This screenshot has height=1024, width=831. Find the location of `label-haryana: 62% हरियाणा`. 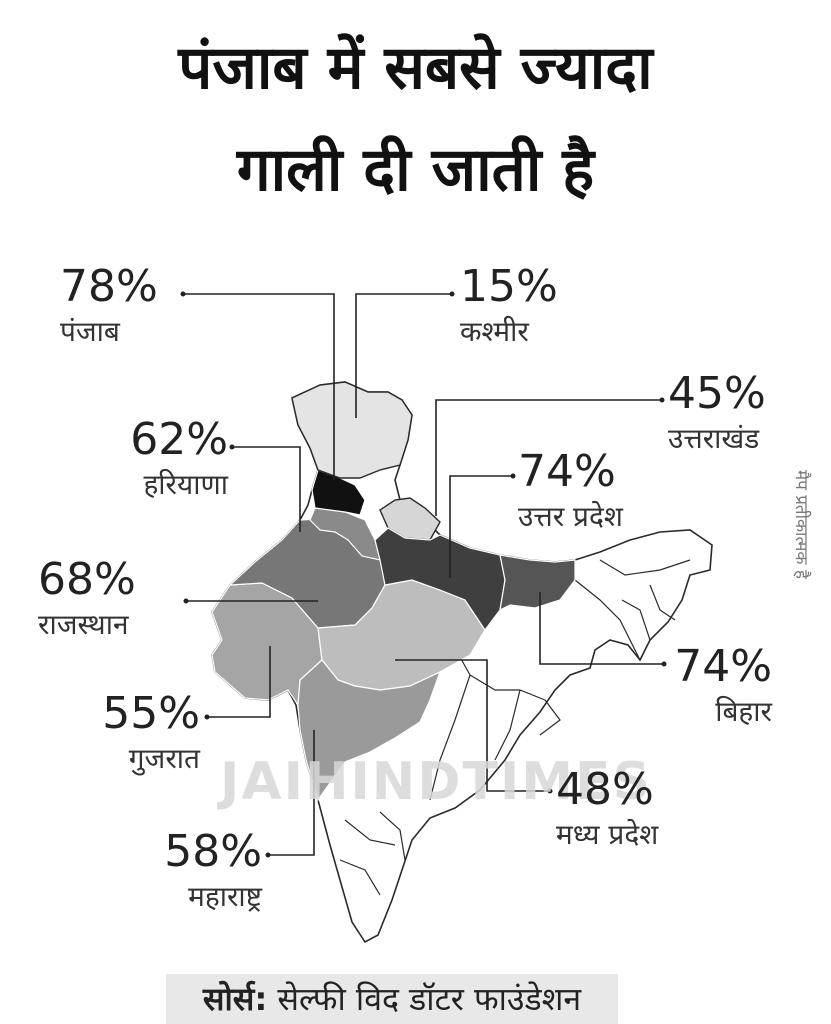

label-haryana: 62% हरियाणा is located at coordinates (164, 460).